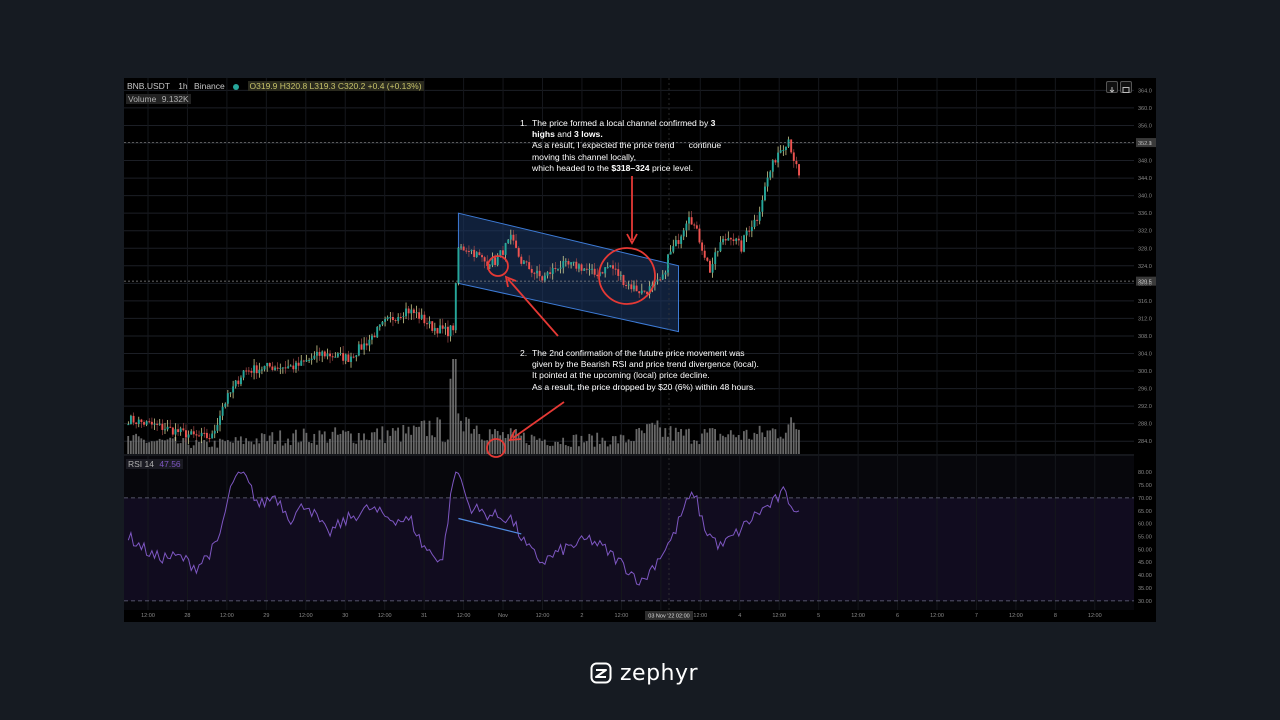  What do you see at coordinates (154, 464) in the screenshot?
I see `rsi-legend: RSI 14 47.56` at bounding box center [154, 464].